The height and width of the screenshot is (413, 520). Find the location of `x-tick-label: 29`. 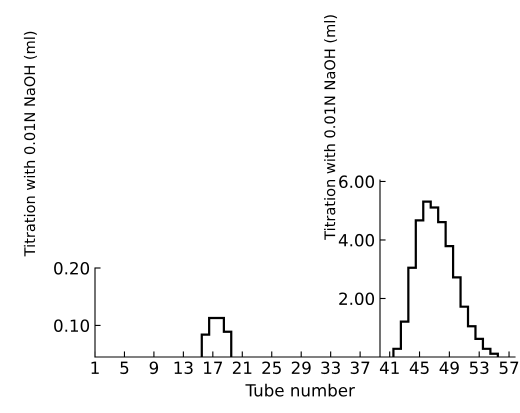

x-tick-label: 29 is located at coordinates (301, 367).